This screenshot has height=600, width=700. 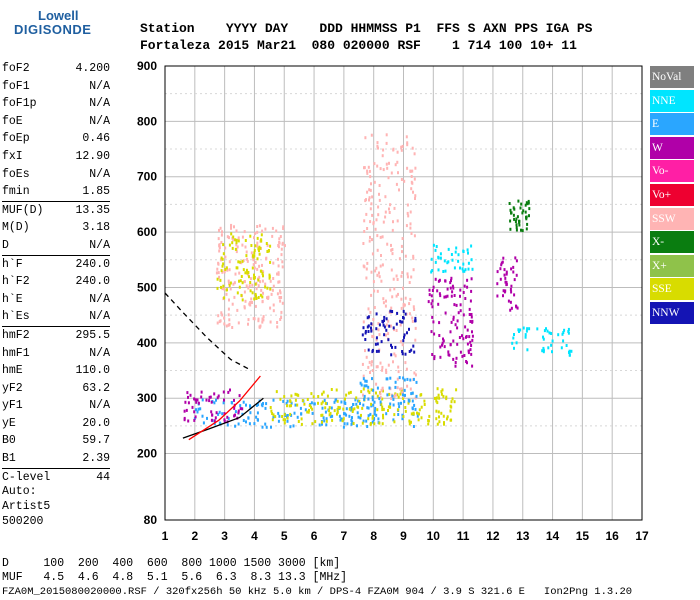 What do you see at coordinates (56, 246) in the screenshot?
I see `param-row: D N/A` at bounding box center [56, 246].